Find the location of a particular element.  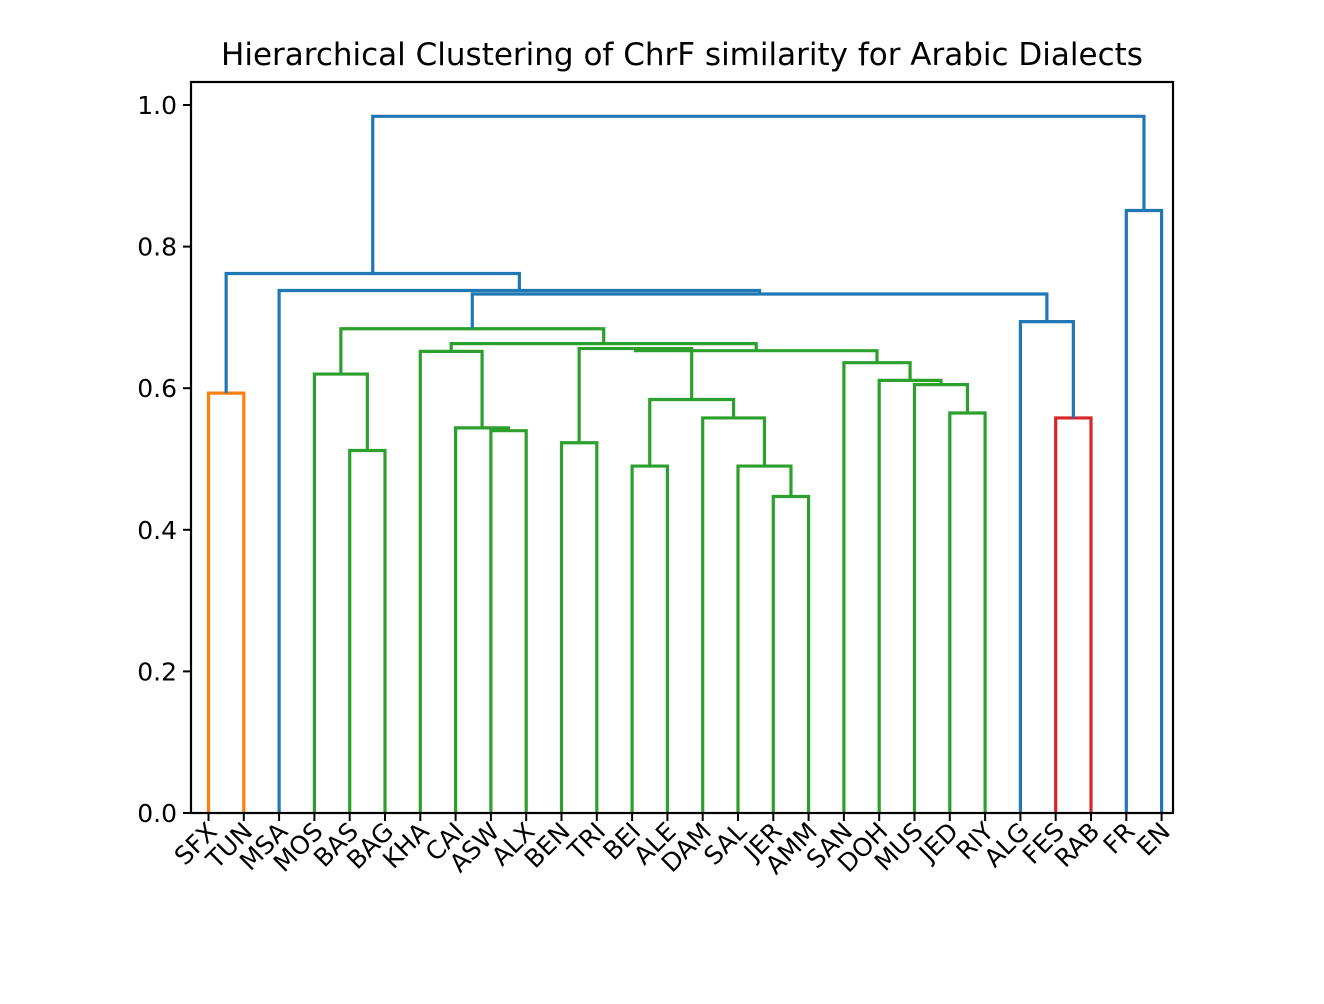

link-c10 is located at coordinates (764, 638).